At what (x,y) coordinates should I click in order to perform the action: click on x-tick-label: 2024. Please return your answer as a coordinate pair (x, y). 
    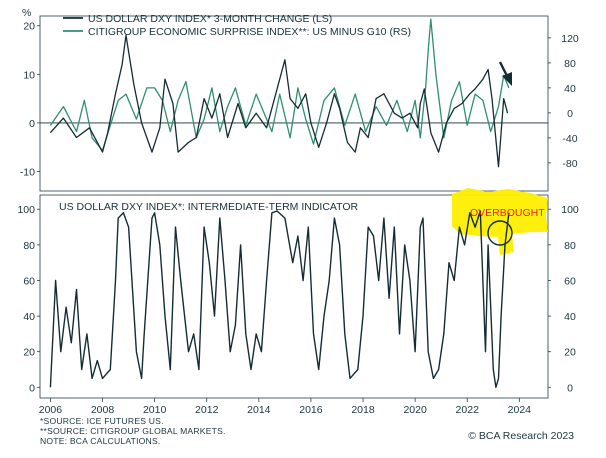
    Looking at the image, I should click on (520, 410).